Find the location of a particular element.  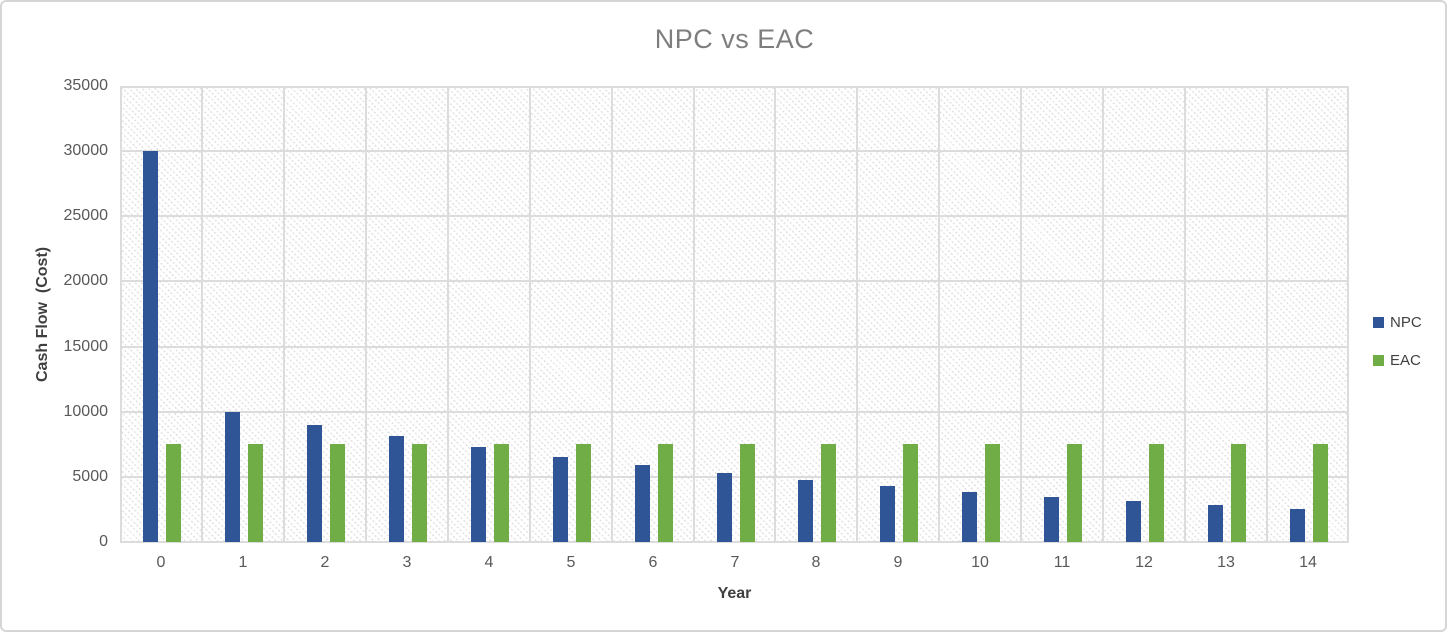

x-tick-label: 2 is located at coordinates (325, 562).